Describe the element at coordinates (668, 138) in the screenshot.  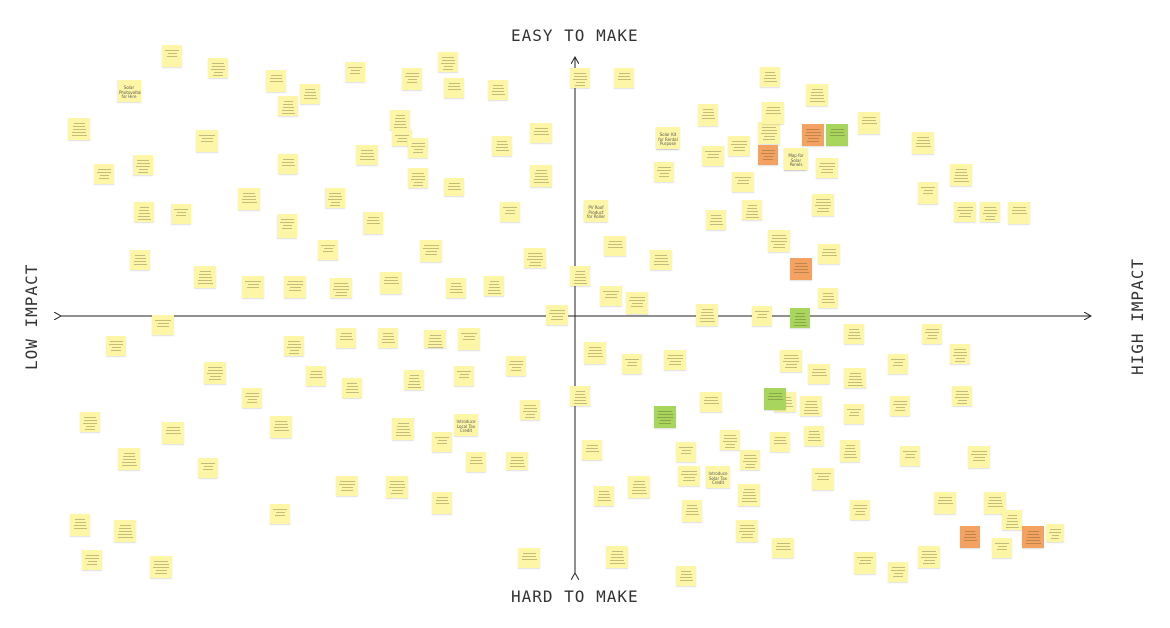
I see `sticky-note-labeled: Solar Kit for Rental Purpose` at that location.